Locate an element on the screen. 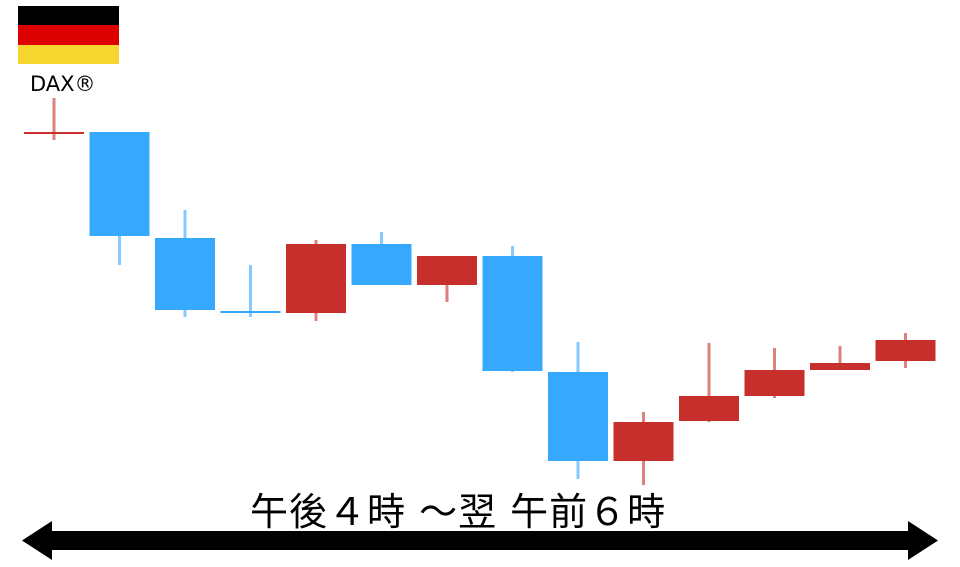 The image size is (960, 567). arrow-shaft is located at coordinates (480, 540).